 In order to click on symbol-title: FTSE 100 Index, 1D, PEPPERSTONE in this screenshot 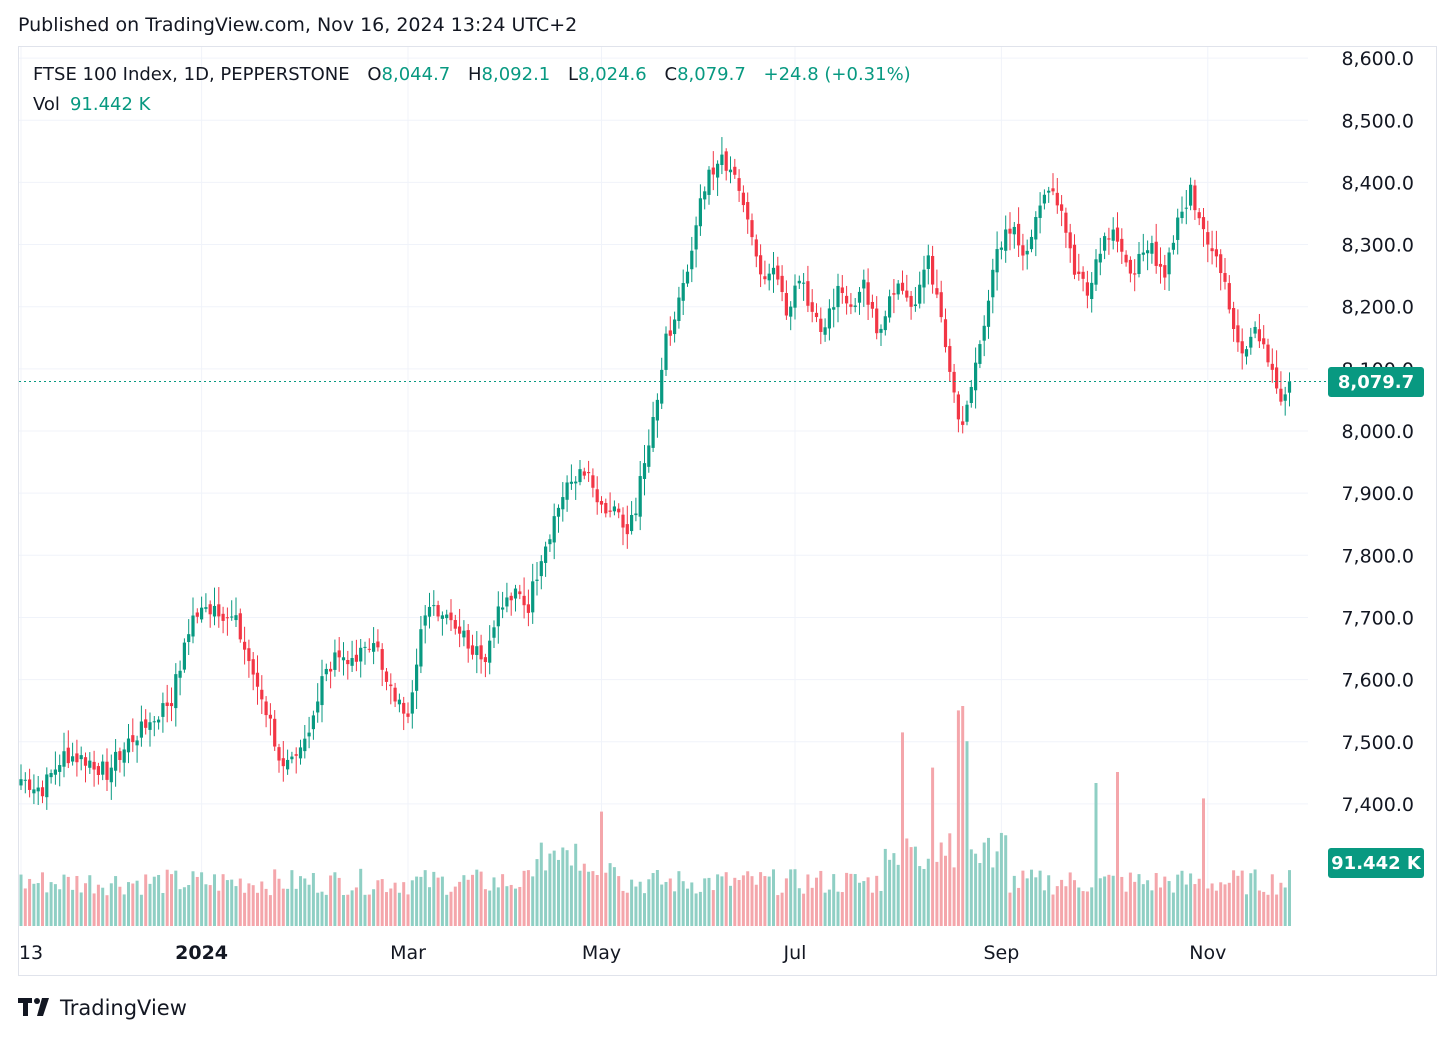, I will do `click(191, 74)`.